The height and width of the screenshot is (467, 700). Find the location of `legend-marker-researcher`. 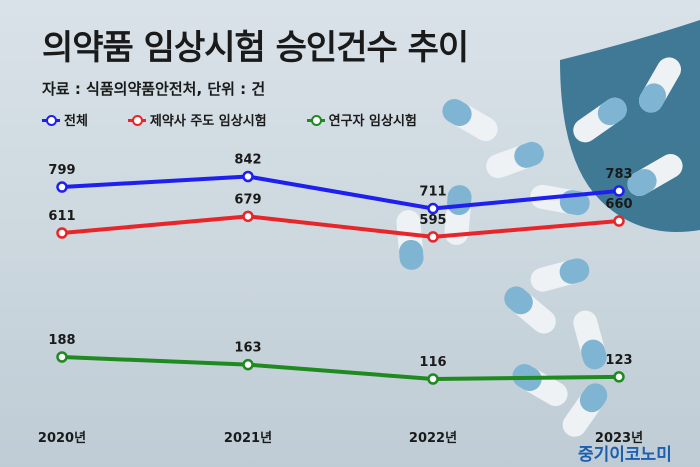

legend-marker-researcher is located at coordinates (315, 120).